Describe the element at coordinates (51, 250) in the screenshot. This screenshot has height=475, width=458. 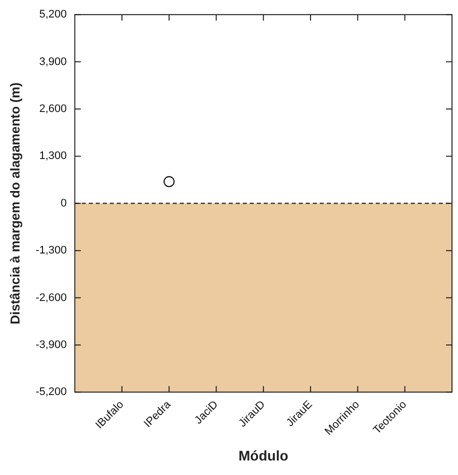
I see `y-tick-label: -1,300` at that location.